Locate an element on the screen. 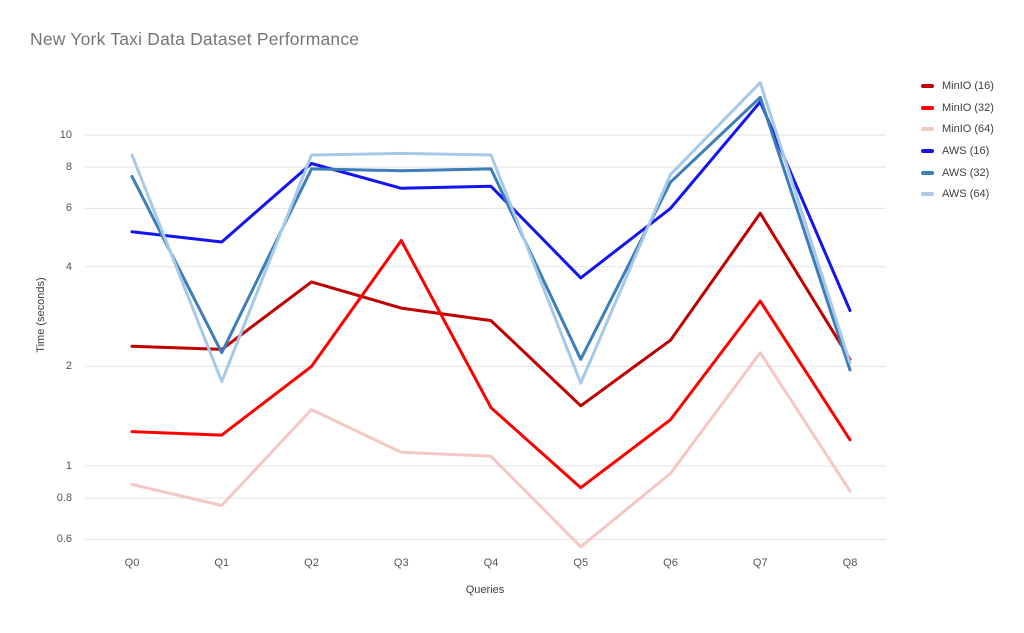 Image resolution: width=1024 pixels, height=633 pixels. x-tick-label: Q7 is located at coordinates (760, 563).